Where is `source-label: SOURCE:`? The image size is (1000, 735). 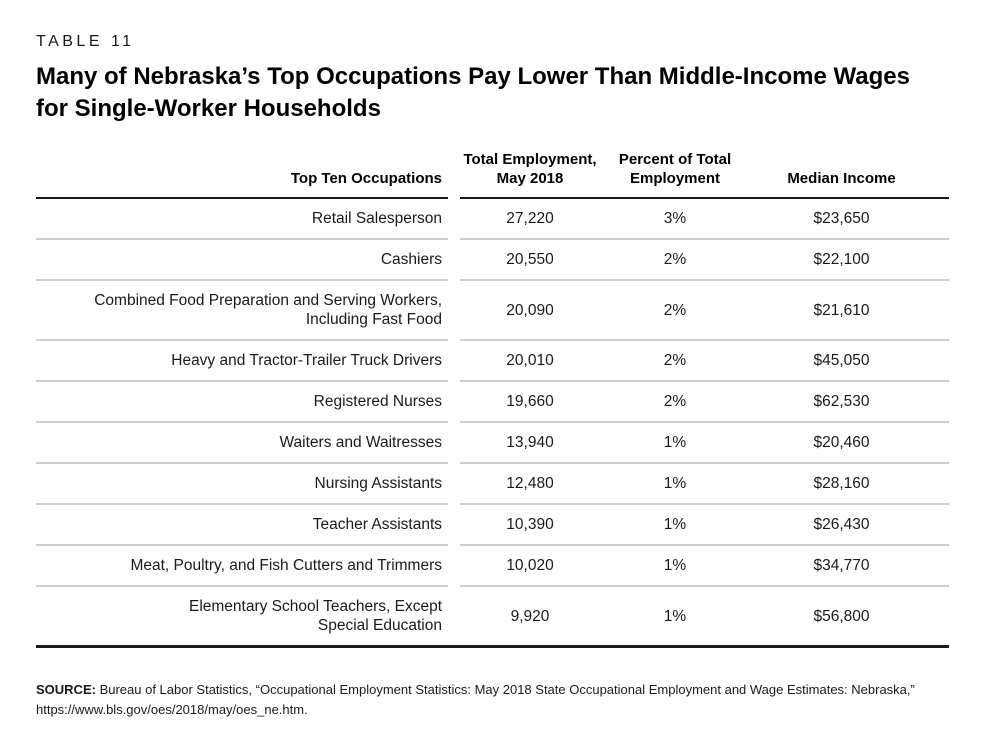
source-label: SOURCE: is located at coordinates (66, 690).